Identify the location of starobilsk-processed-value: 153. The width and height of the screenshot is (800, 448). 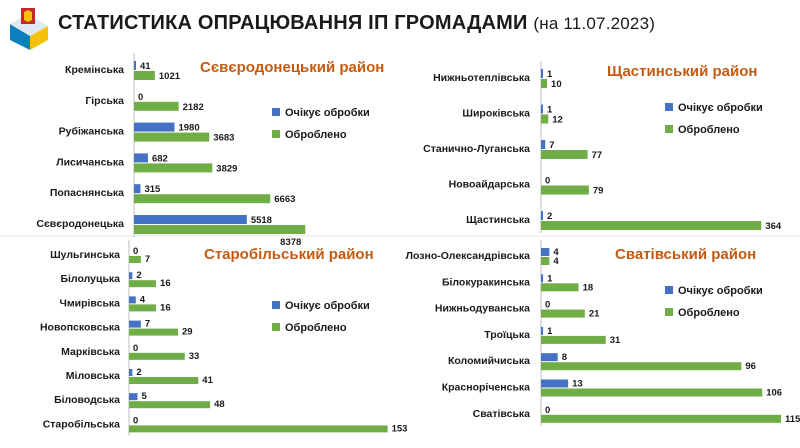
(400, 428).